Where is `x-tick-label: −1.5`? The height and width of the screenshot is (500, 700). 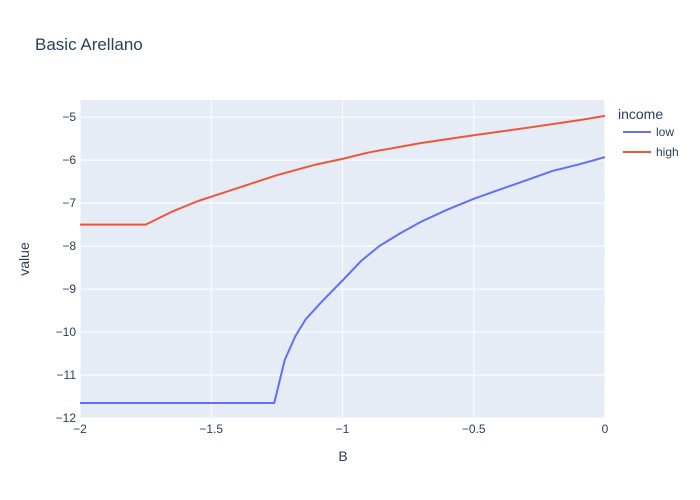 x-tick-label: −1.5 is located at coordinates (211, 429).